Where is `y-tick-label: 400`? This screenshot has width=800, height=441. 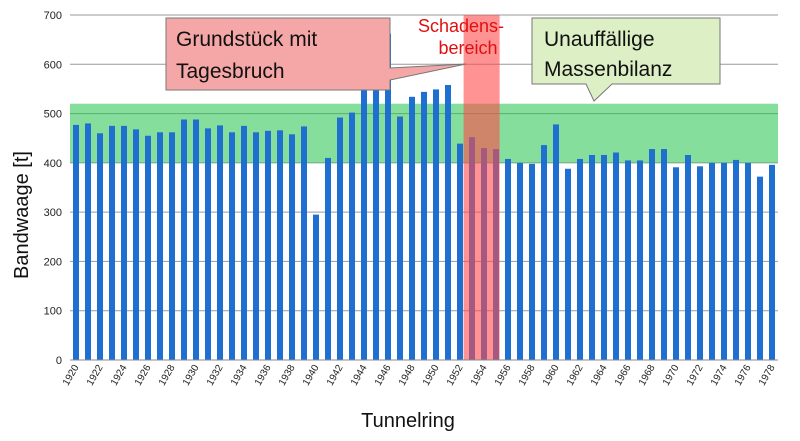
y-tick-label: 400 is located at coordinates (53, 164).